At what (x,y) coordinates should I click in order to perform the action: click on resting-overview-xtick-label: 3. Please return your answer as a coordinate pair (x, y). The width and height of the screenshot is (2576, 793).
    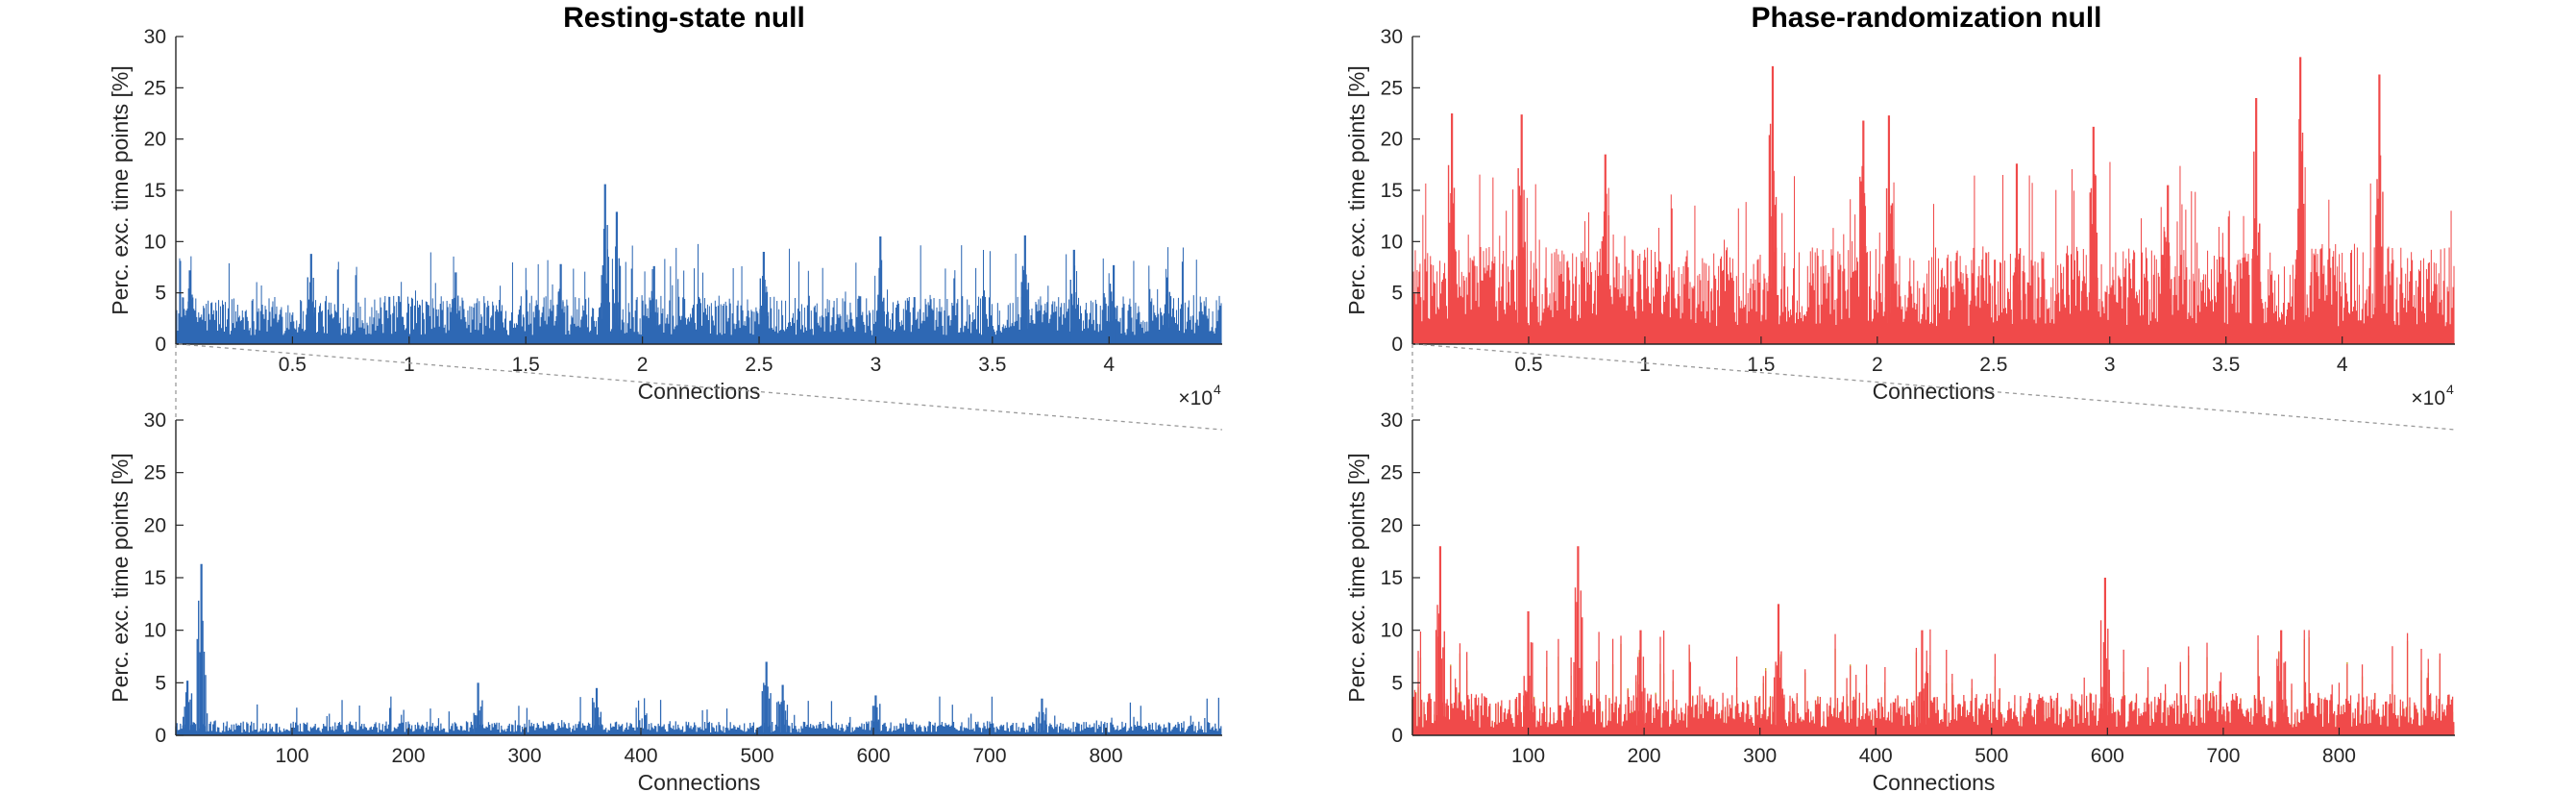
    Looking at the image, I should click on (876, 365).